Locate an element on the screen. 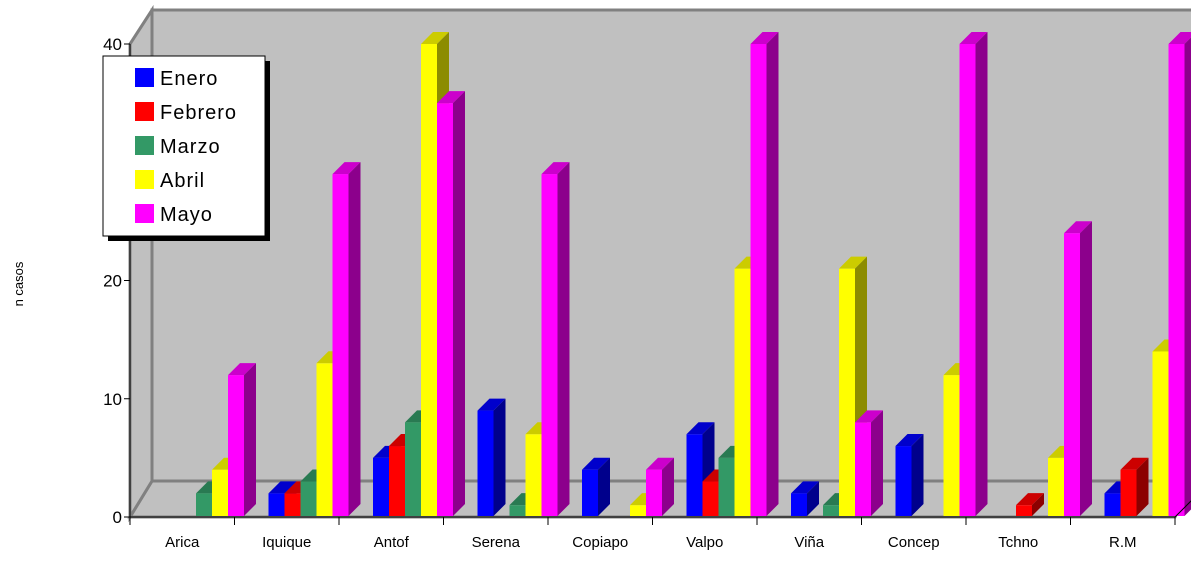 This screenshot has height=567, width=1191. x-tick-label: Valpo is located at coordinates (704, 542).